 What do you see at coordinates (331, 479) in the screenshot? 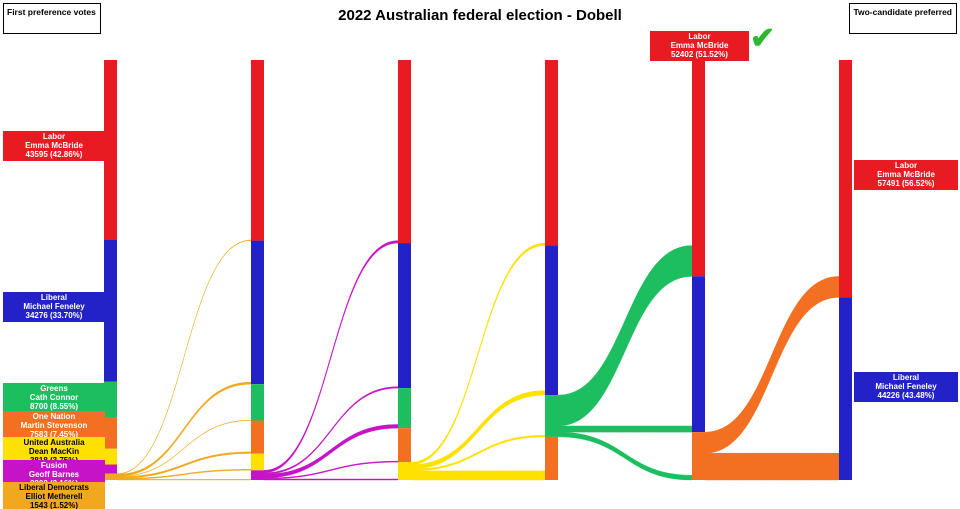
I see `flow-fusion-to-uap-stage2` at bounding box center [331, 479].